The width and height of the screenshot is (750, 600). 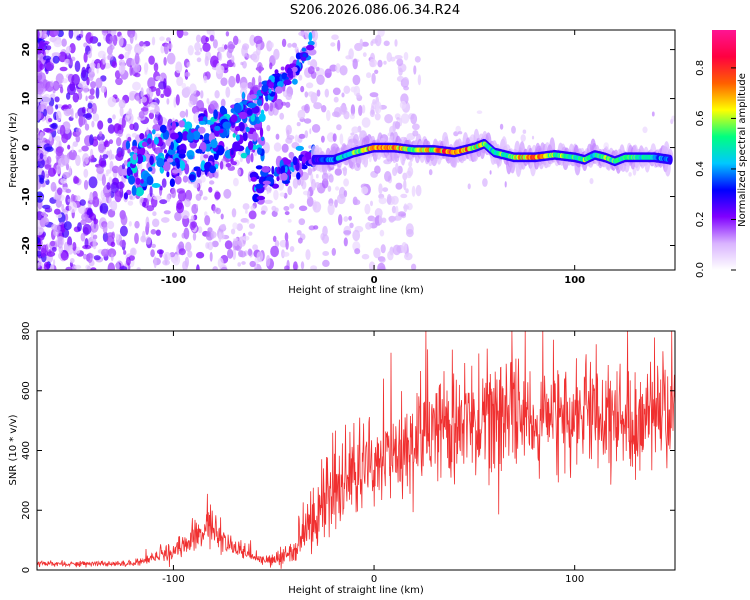 I want to click on snr-ytick-label: 800, so click(x=26, y=330).